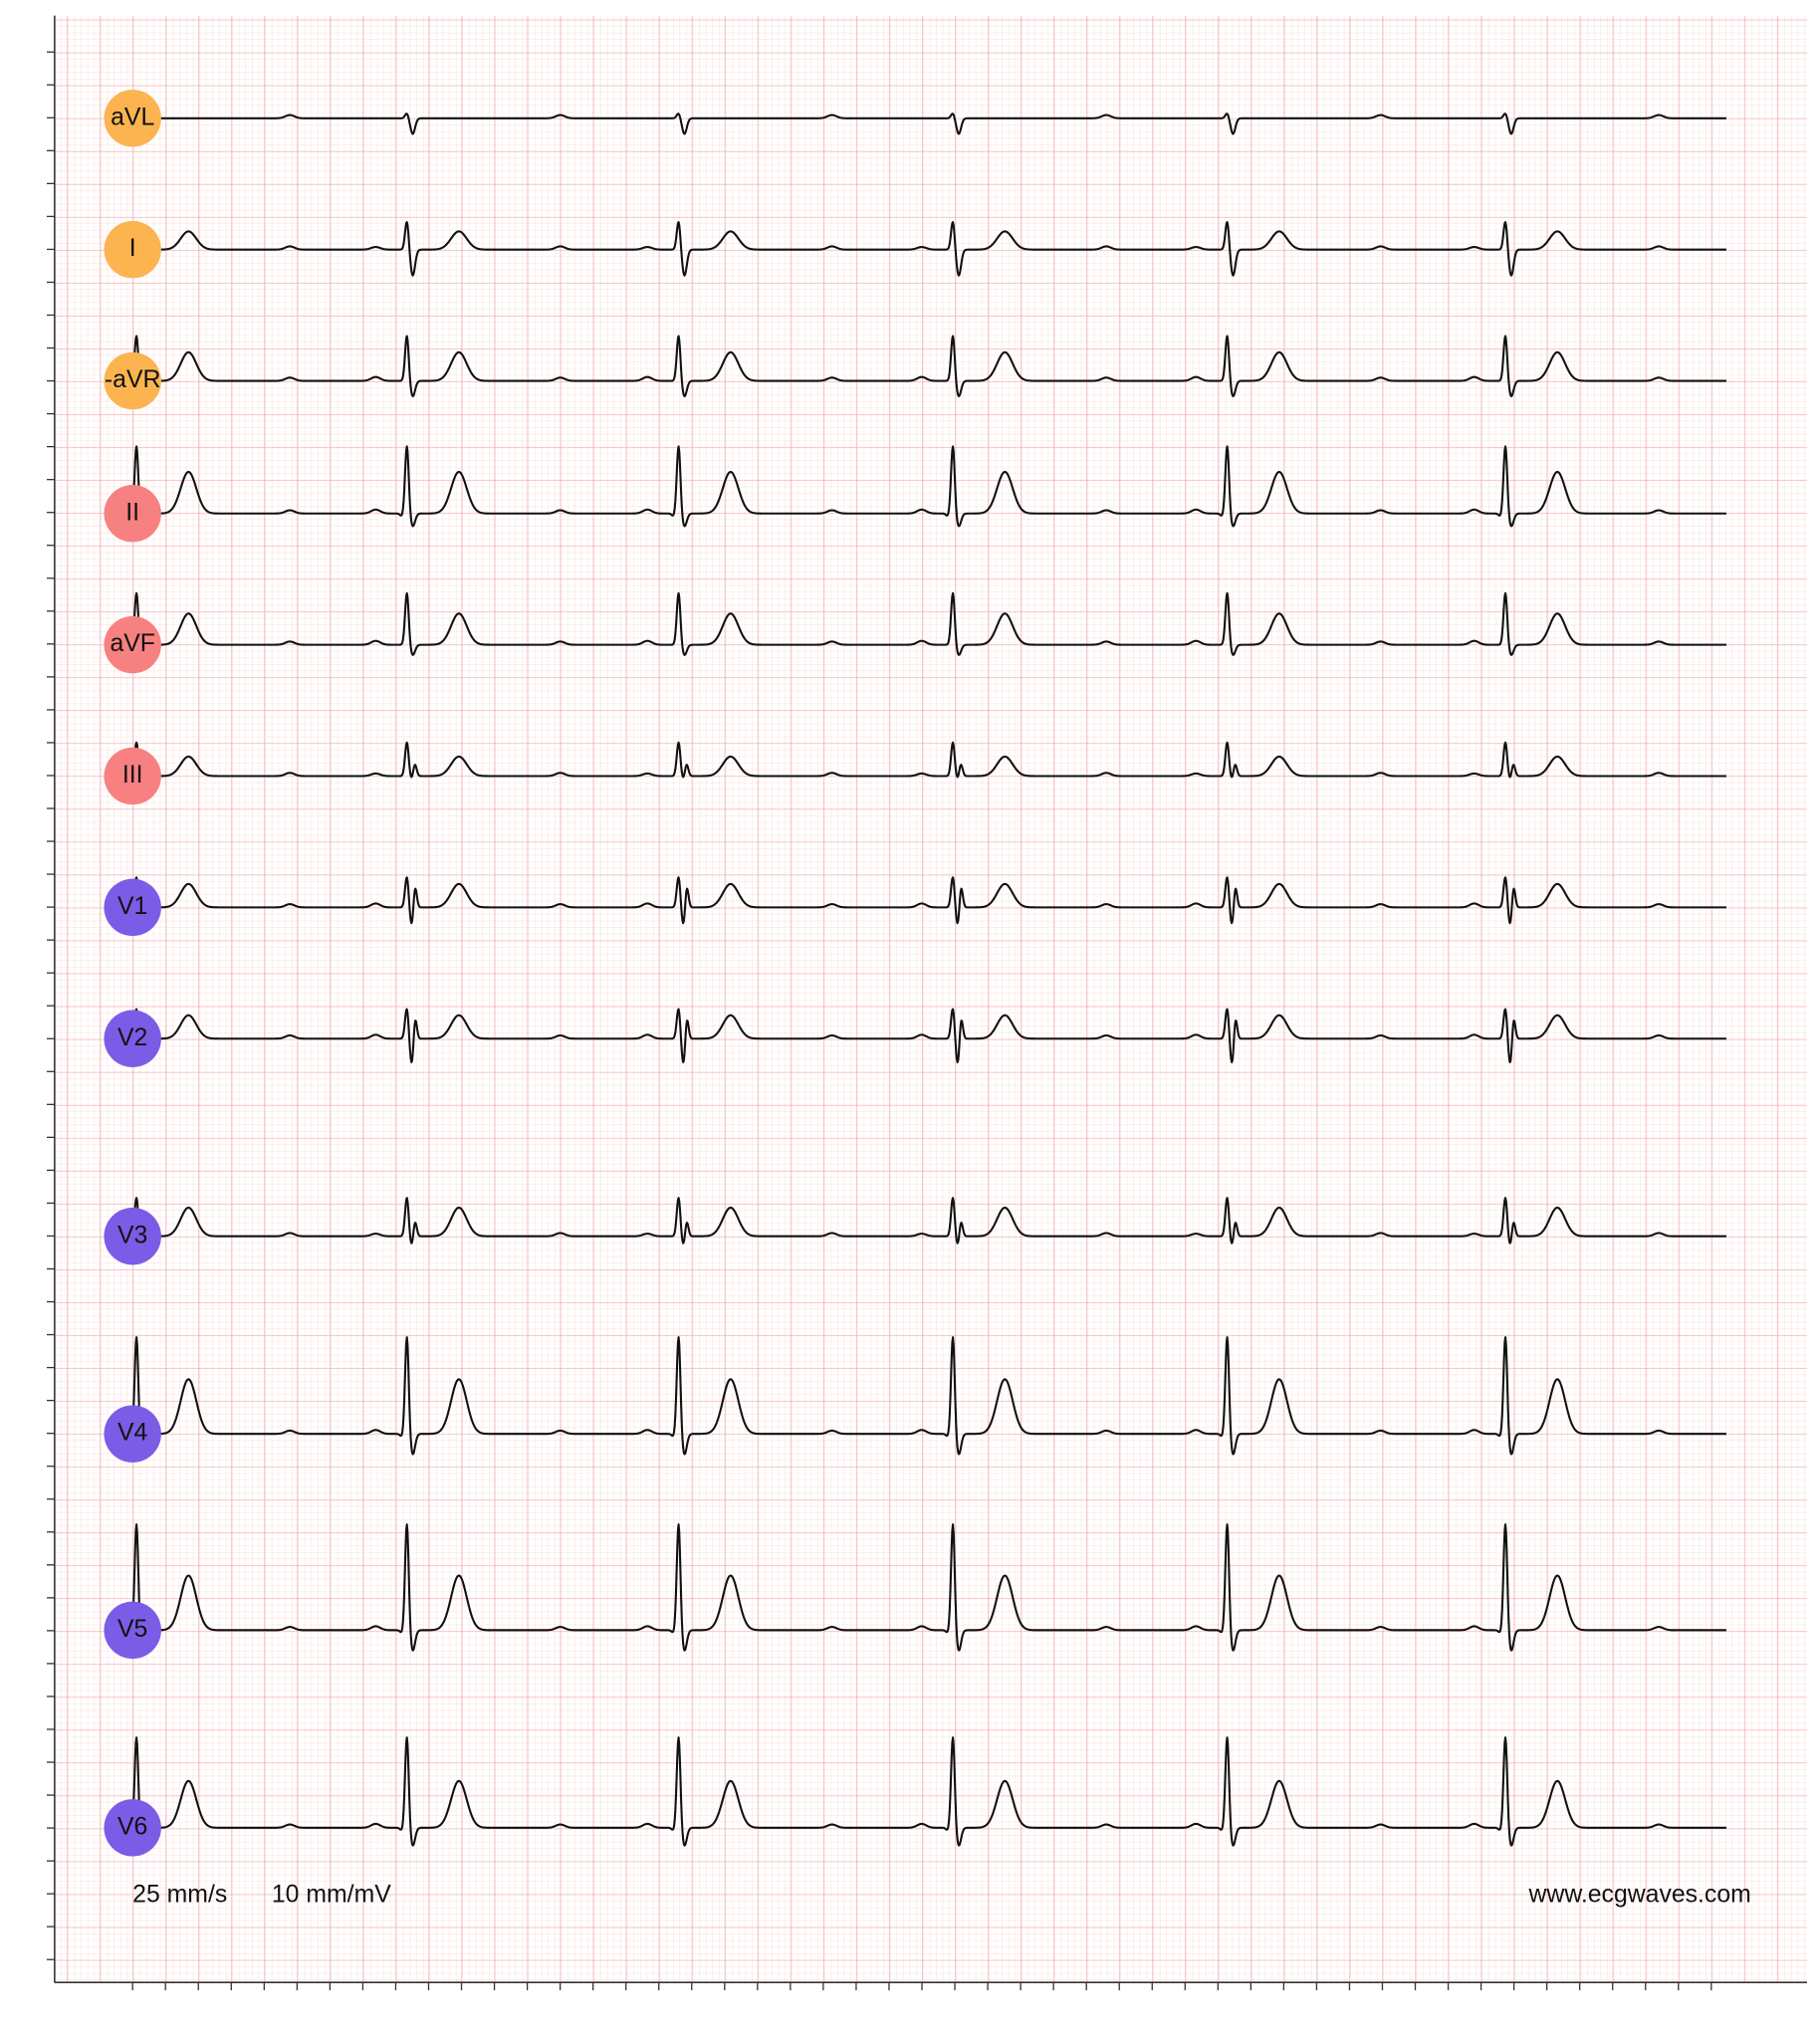  I want to click on lead-label: V1, so click(132, 907).